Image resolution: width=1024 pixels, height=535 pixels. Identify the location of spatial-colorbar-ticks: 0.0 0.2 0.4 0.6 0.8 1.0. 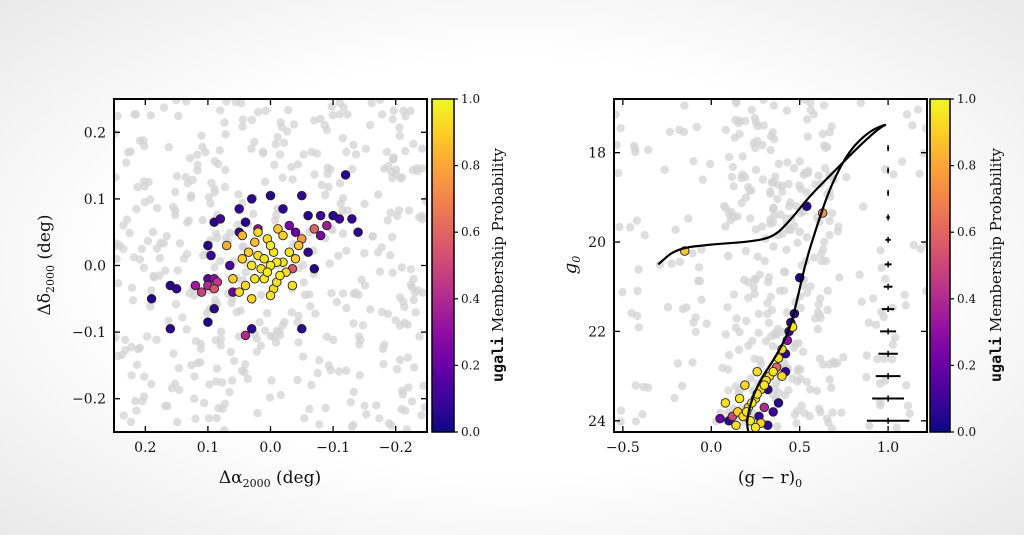
(467, 265).